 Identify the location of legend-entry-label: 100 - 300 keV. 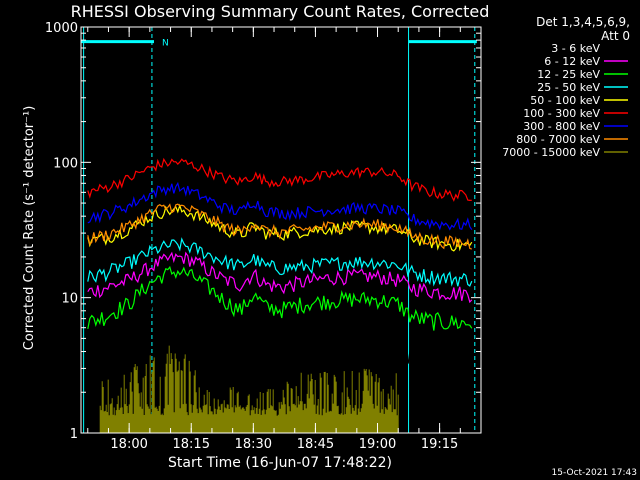
(561, 113).